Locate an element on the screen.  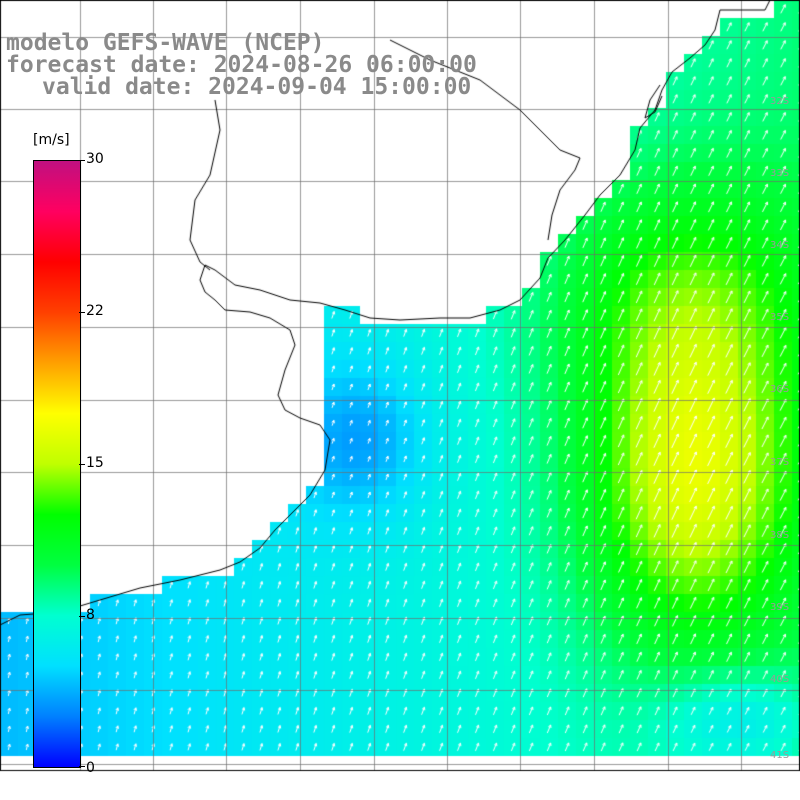
colorbar-unit-label: [m/s] is located at coordinates (51, 140).